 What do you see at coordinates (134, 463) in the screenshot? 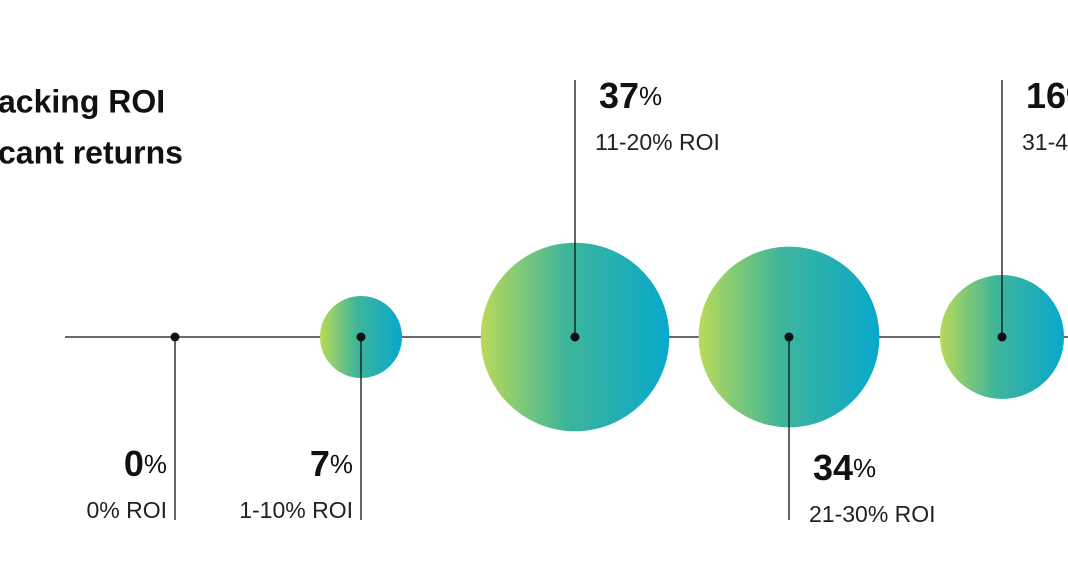
I see `value-number: 0` at bounding box center [134, 463].